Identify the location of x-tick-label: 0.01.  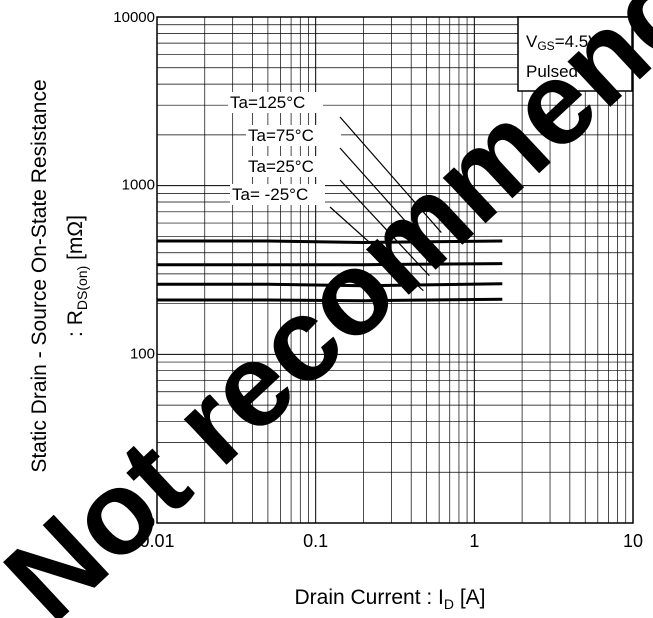
(156, 541).